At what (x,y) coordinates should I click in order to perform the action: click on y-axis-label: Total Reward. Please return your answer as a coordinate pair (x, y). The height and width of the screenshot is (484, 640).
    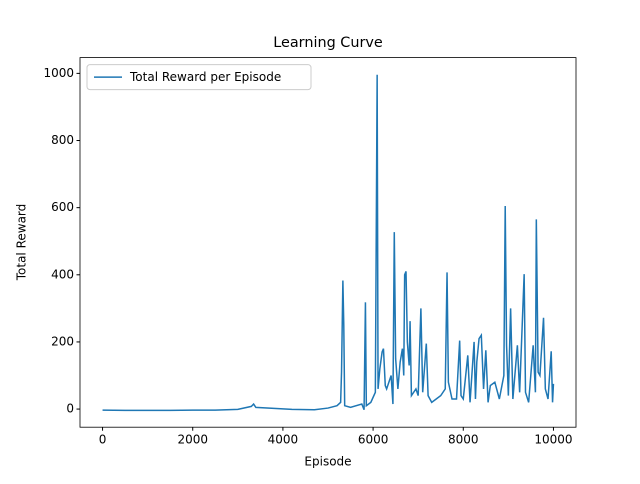
    Looking at the image, I should click on (22, 243).